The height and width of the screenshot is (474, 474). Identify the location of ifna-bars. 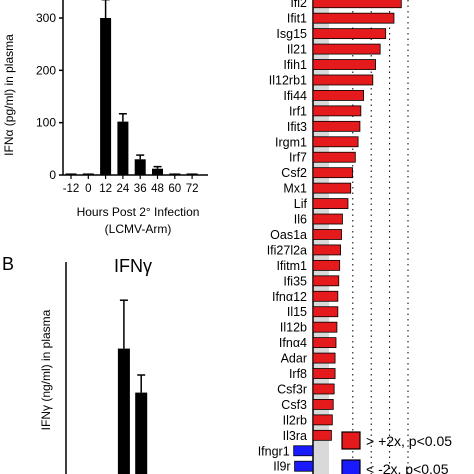
(131, 87).